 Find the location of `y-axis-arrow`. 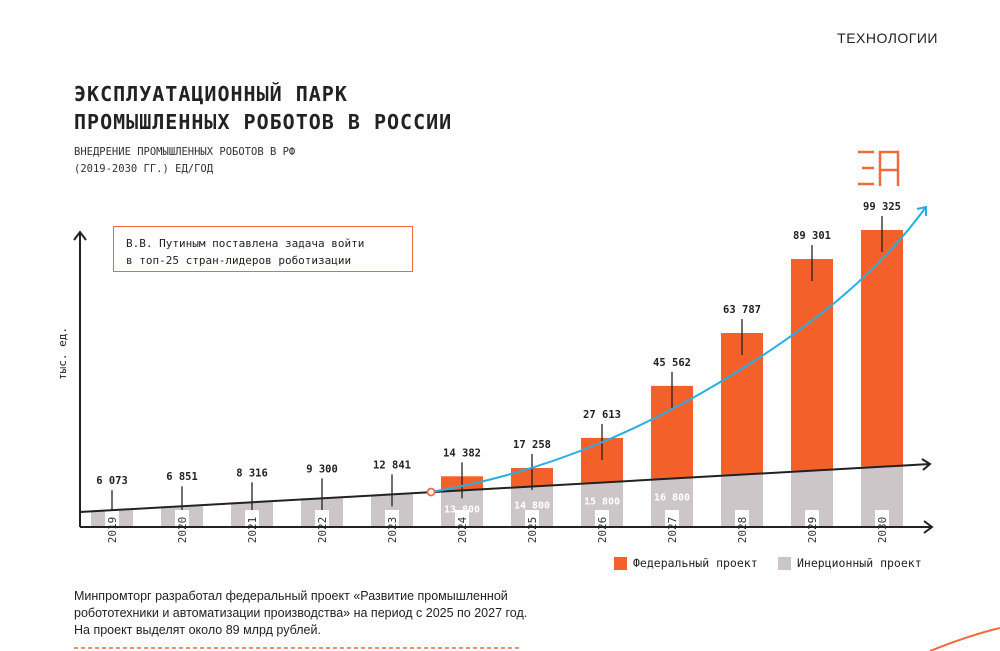

y-axis-arrow is located at coordinates (80, 235).